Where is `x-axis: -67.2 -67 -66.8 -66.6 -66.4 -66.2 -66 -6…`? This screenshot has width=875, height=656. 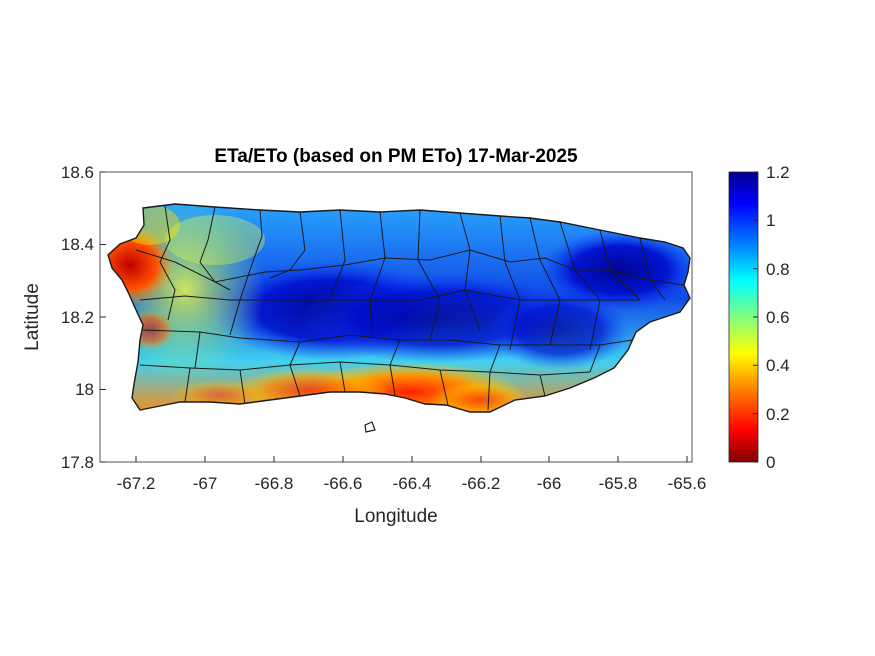 x-axis: -67.2 -67 -66.8 -66.6 -66.4 -66.2 -66 -6… is located at coordinates (412, 474).